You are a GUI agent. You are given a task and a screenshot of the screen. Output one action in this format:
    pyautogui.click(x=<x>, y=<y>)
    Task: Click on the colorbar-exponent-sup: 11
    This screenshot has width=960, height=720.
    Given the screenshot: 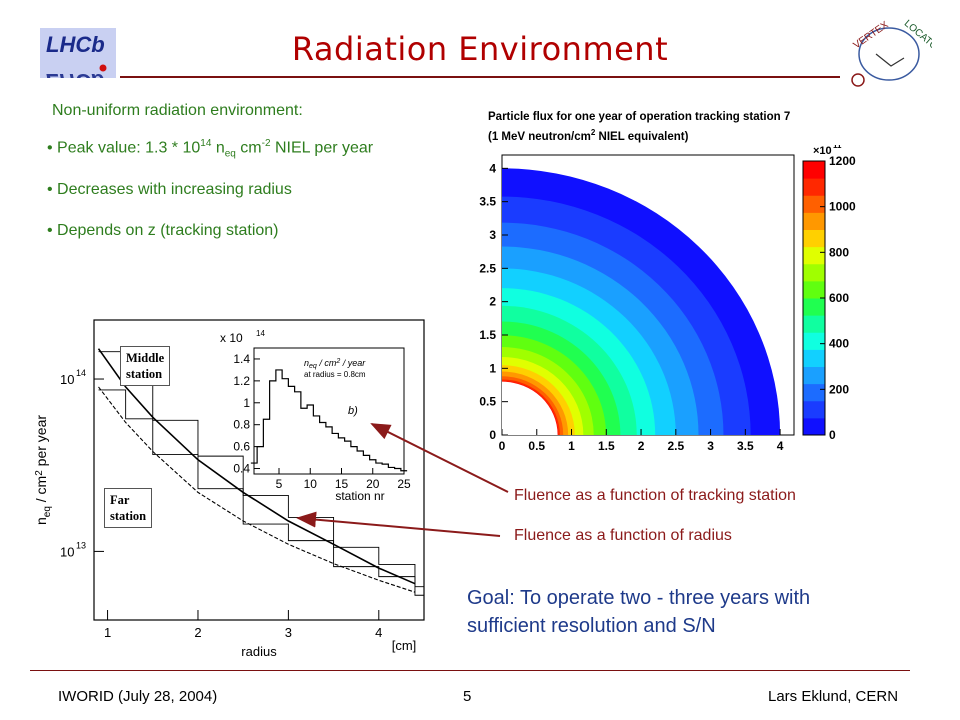 What is the action you would take?
    pyautogui.click(x=837, y=147)
    